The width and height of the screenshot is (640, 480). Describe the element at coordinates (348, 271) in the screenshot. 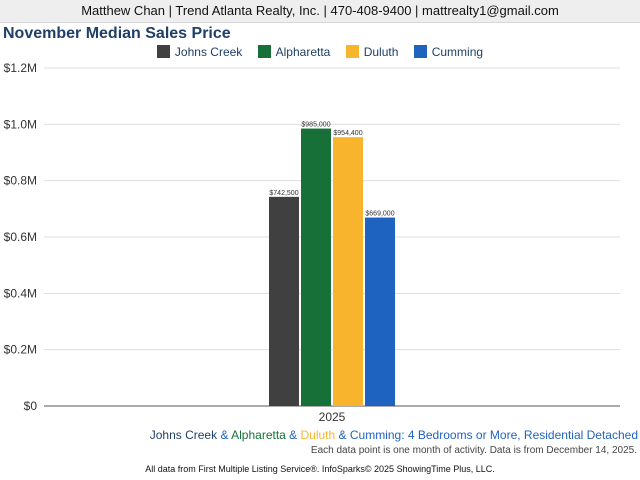

I see `bar-duluth` at that location.